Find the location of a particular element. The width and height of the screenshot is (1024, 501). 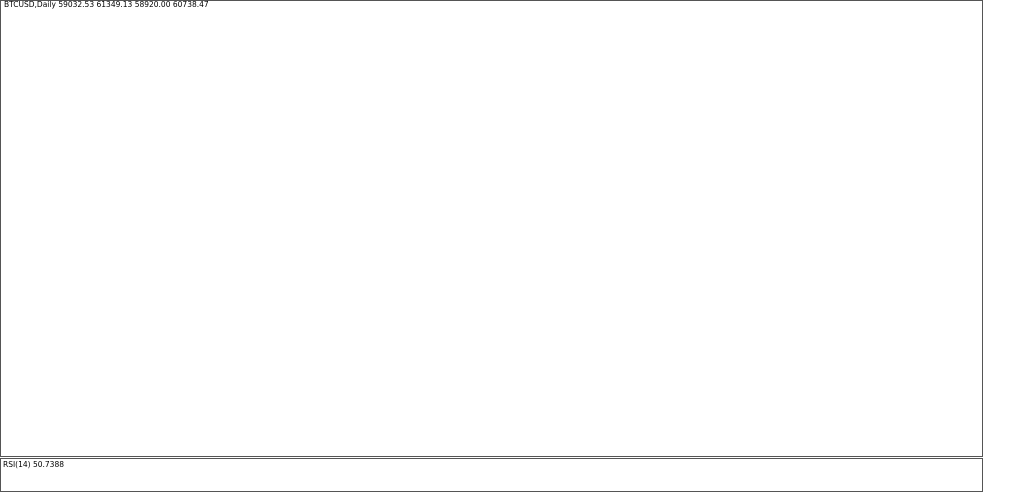

header-close: 60738.47 is located at coordinates (191, 4).